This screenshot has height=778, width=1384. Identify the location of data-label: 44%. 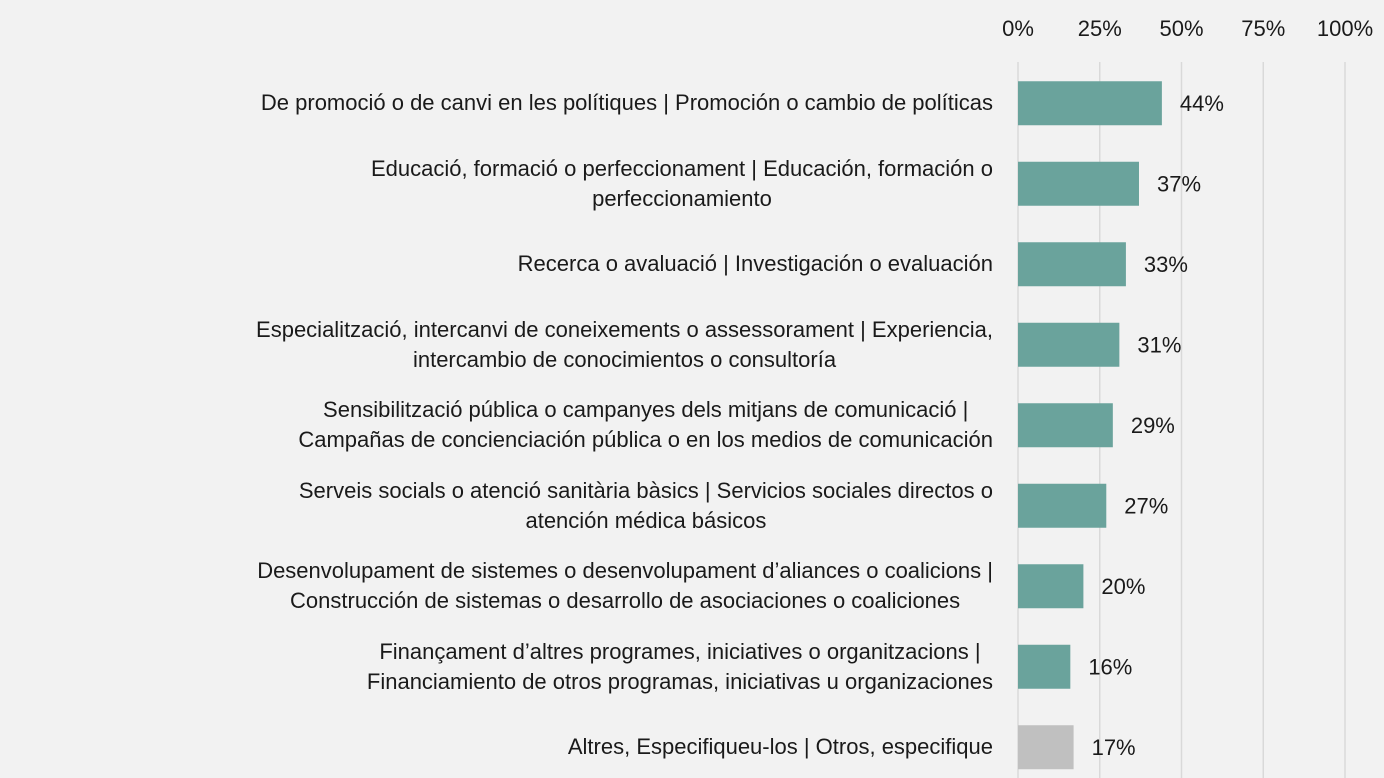
(1202, 103).